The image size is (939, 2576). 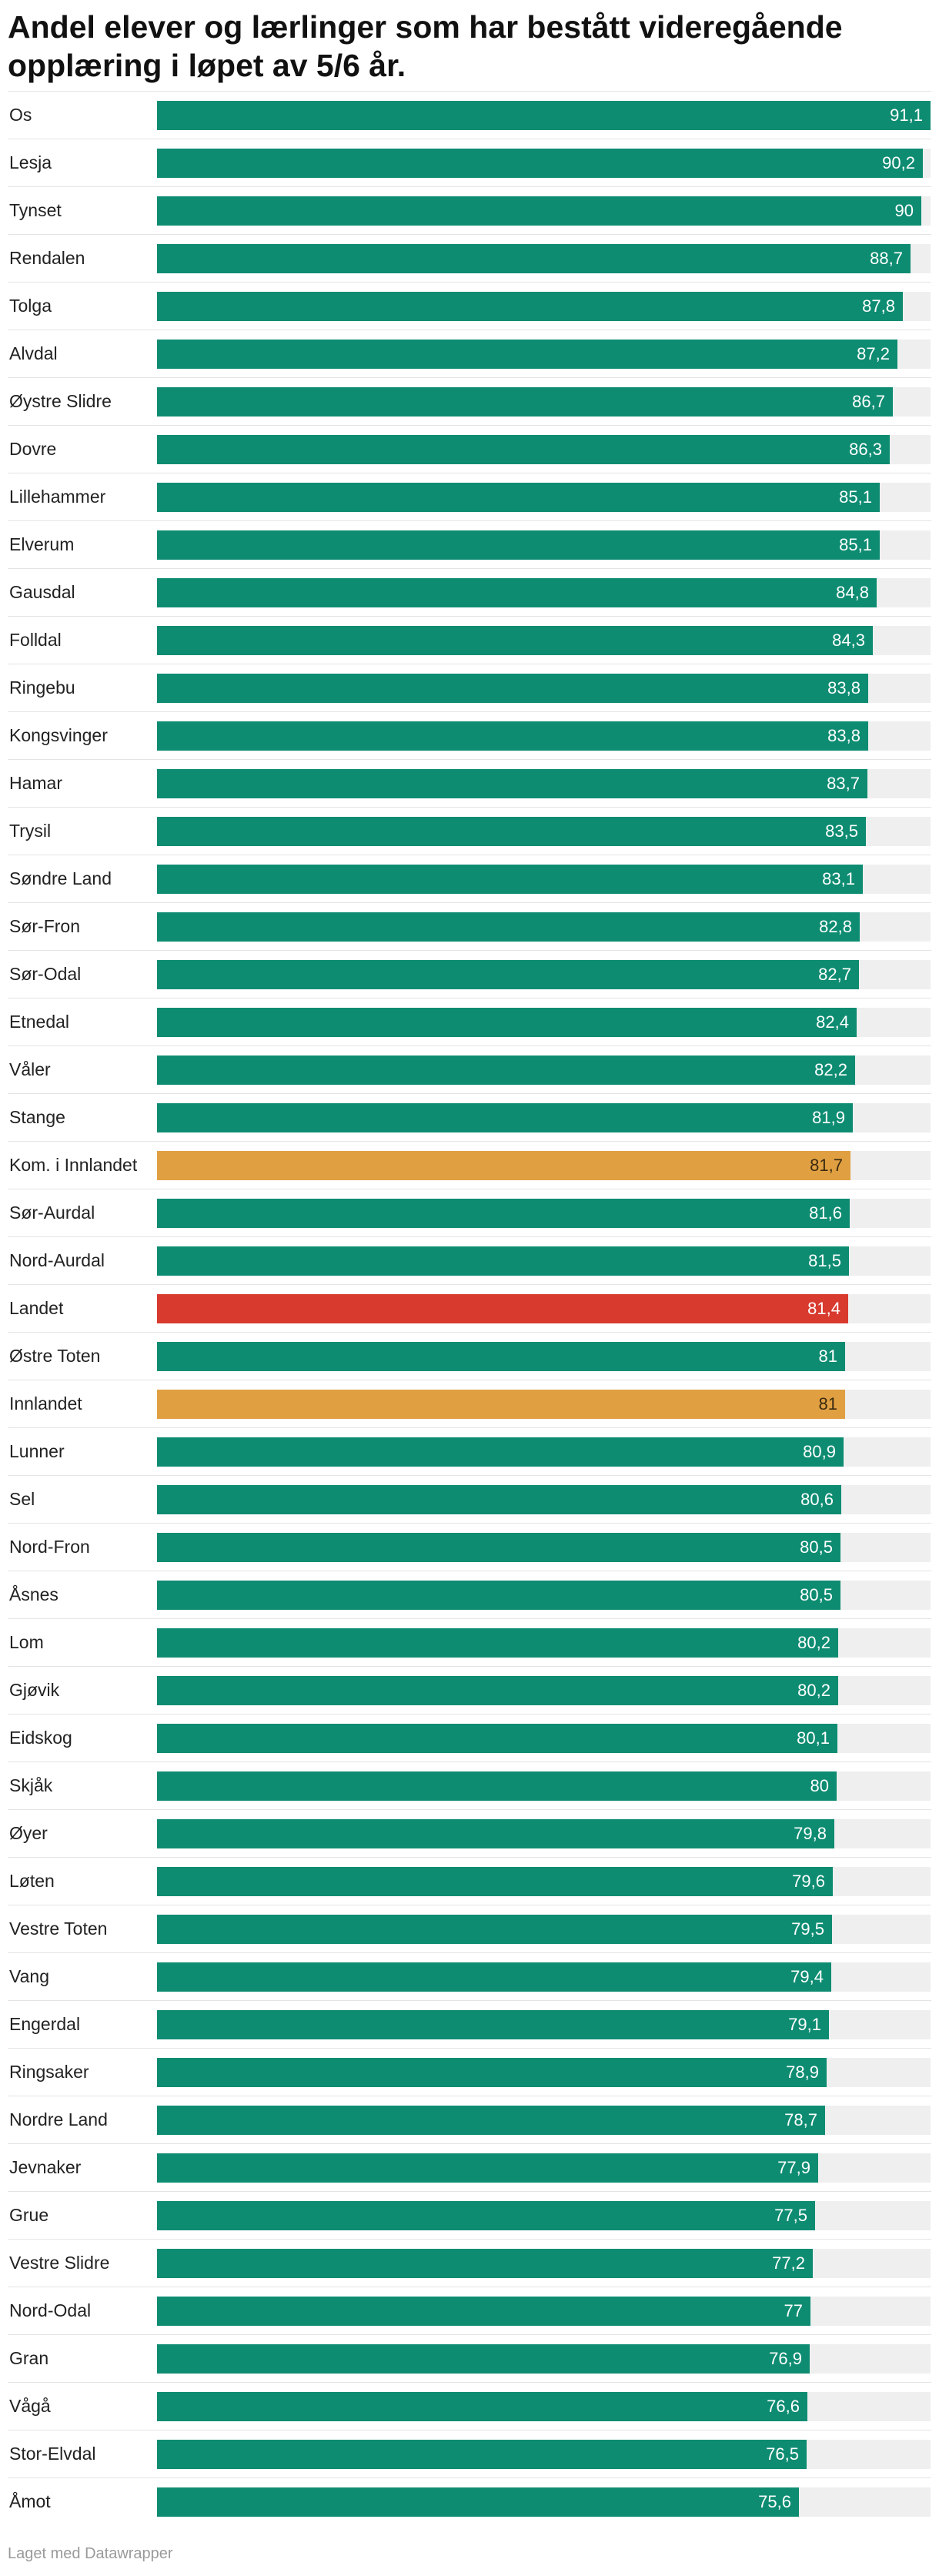 What do you see at coordinates (30, 2406) in the screenshot?
I see `category-label: Vågå` at bounding box center [30, 2406].